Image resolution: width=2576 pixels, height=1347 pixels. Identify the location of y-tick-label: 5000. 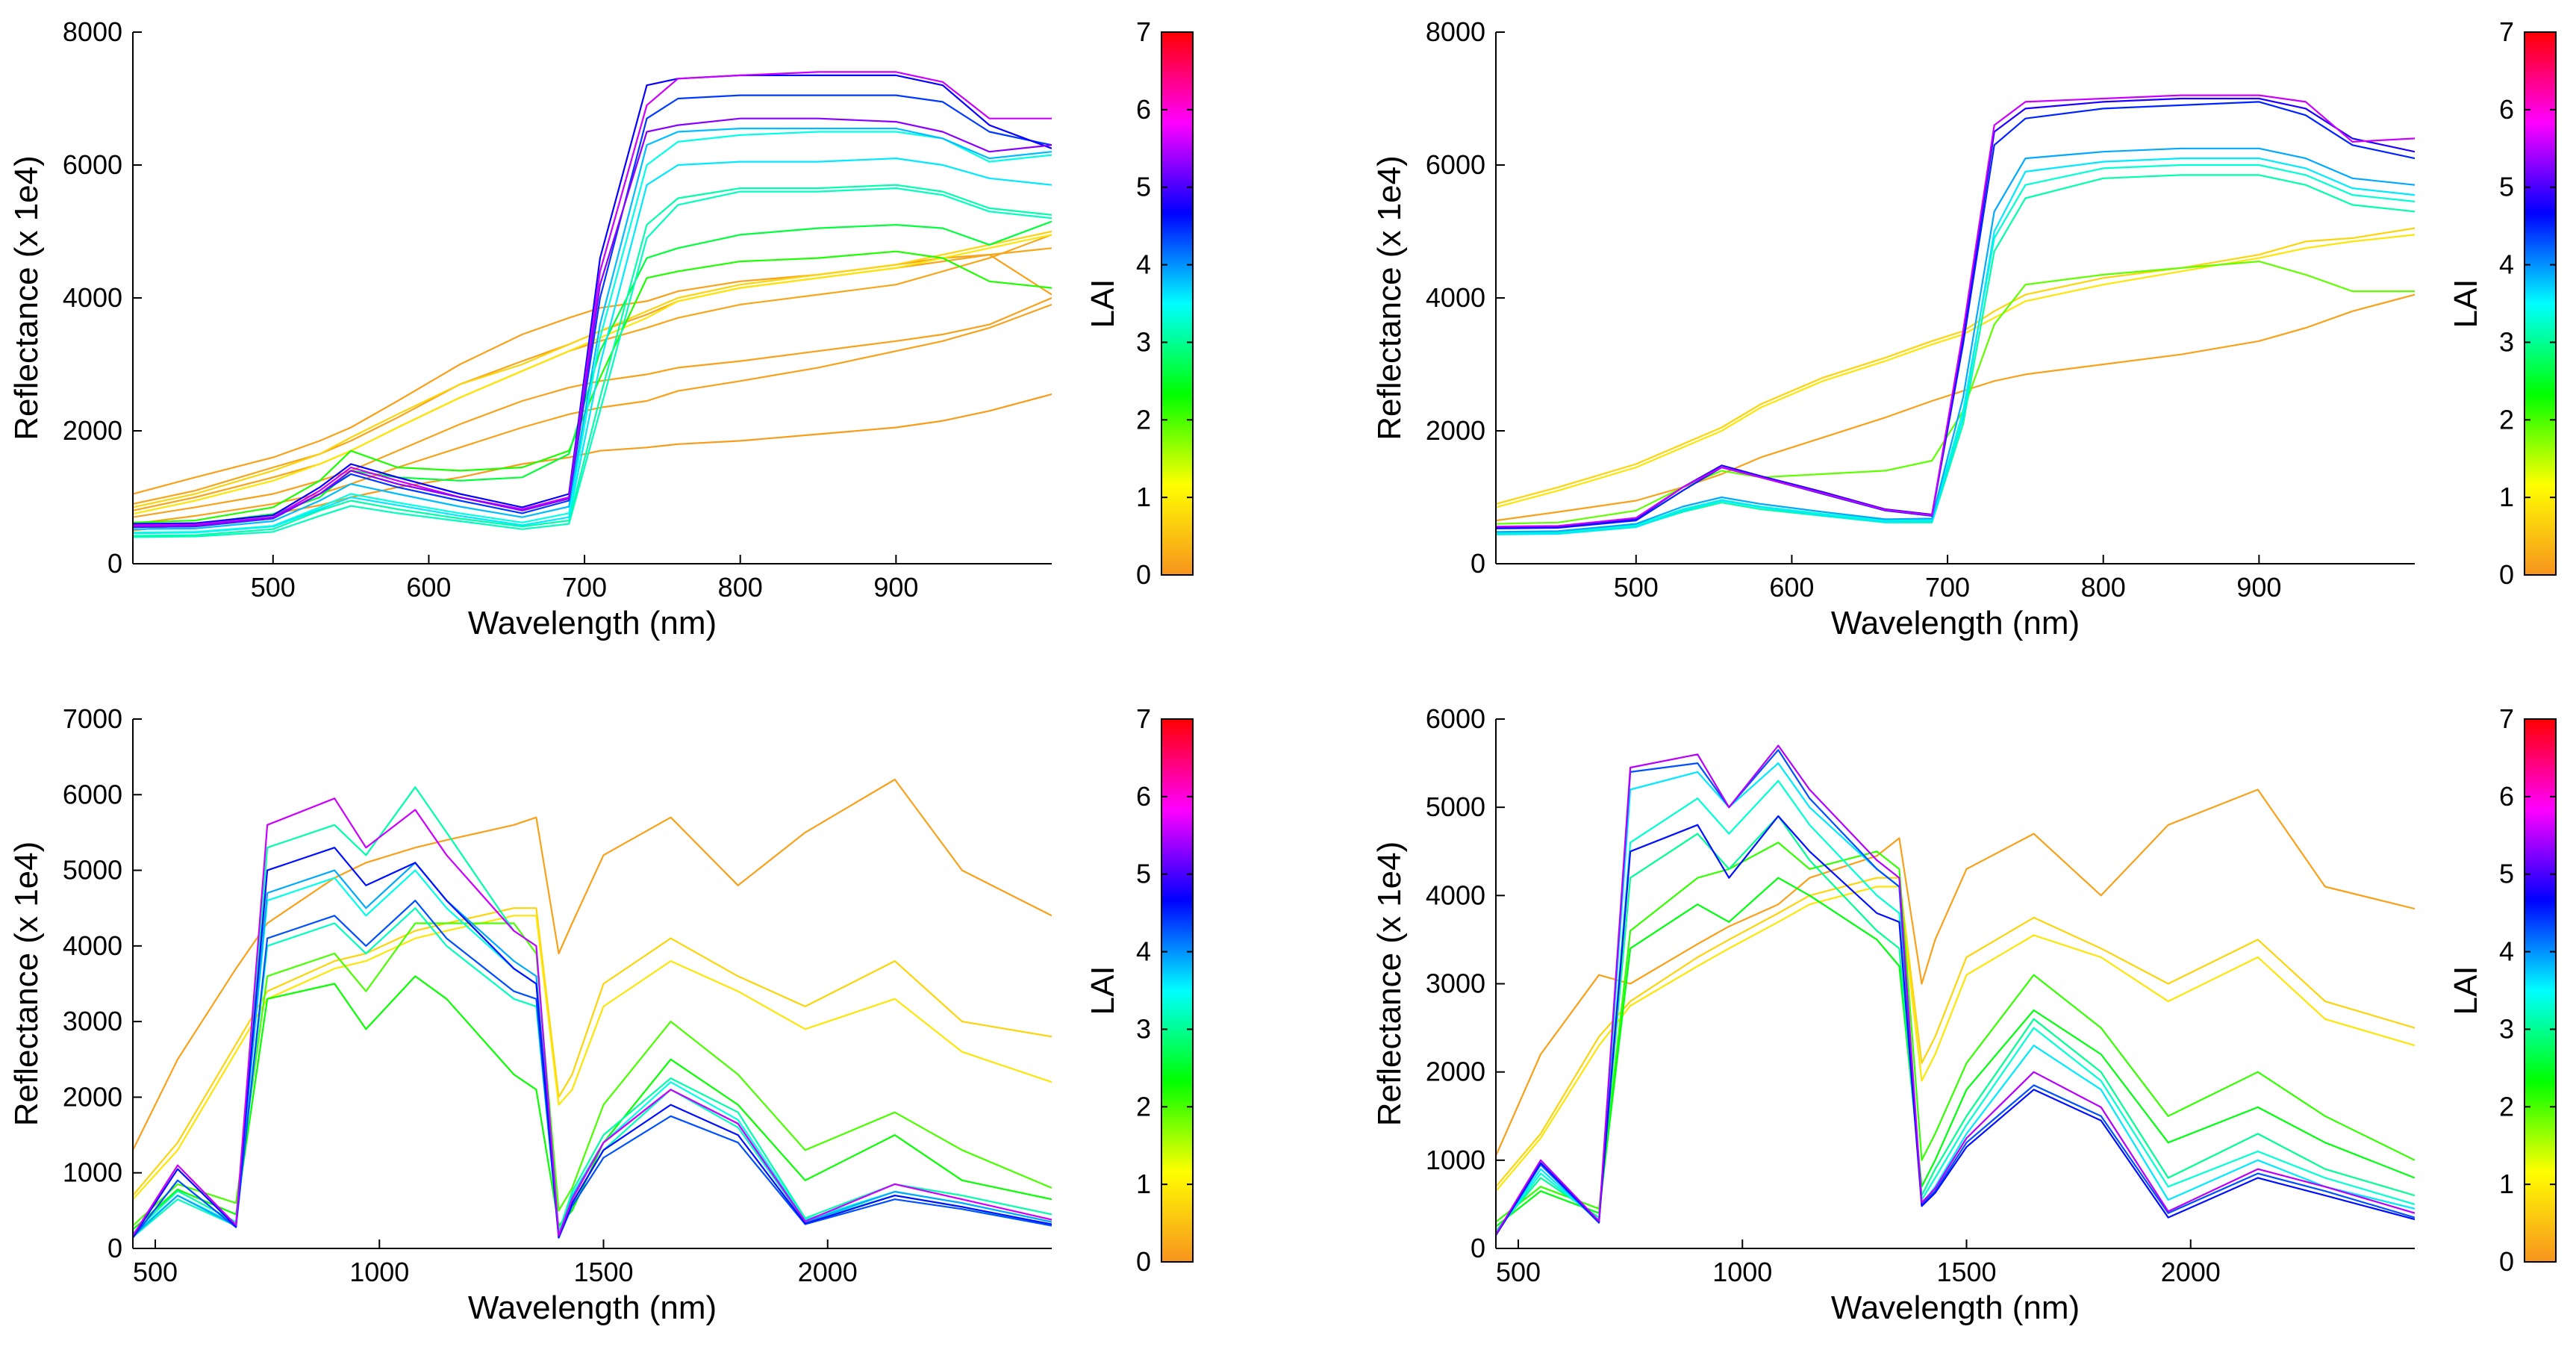
(1455, 806).